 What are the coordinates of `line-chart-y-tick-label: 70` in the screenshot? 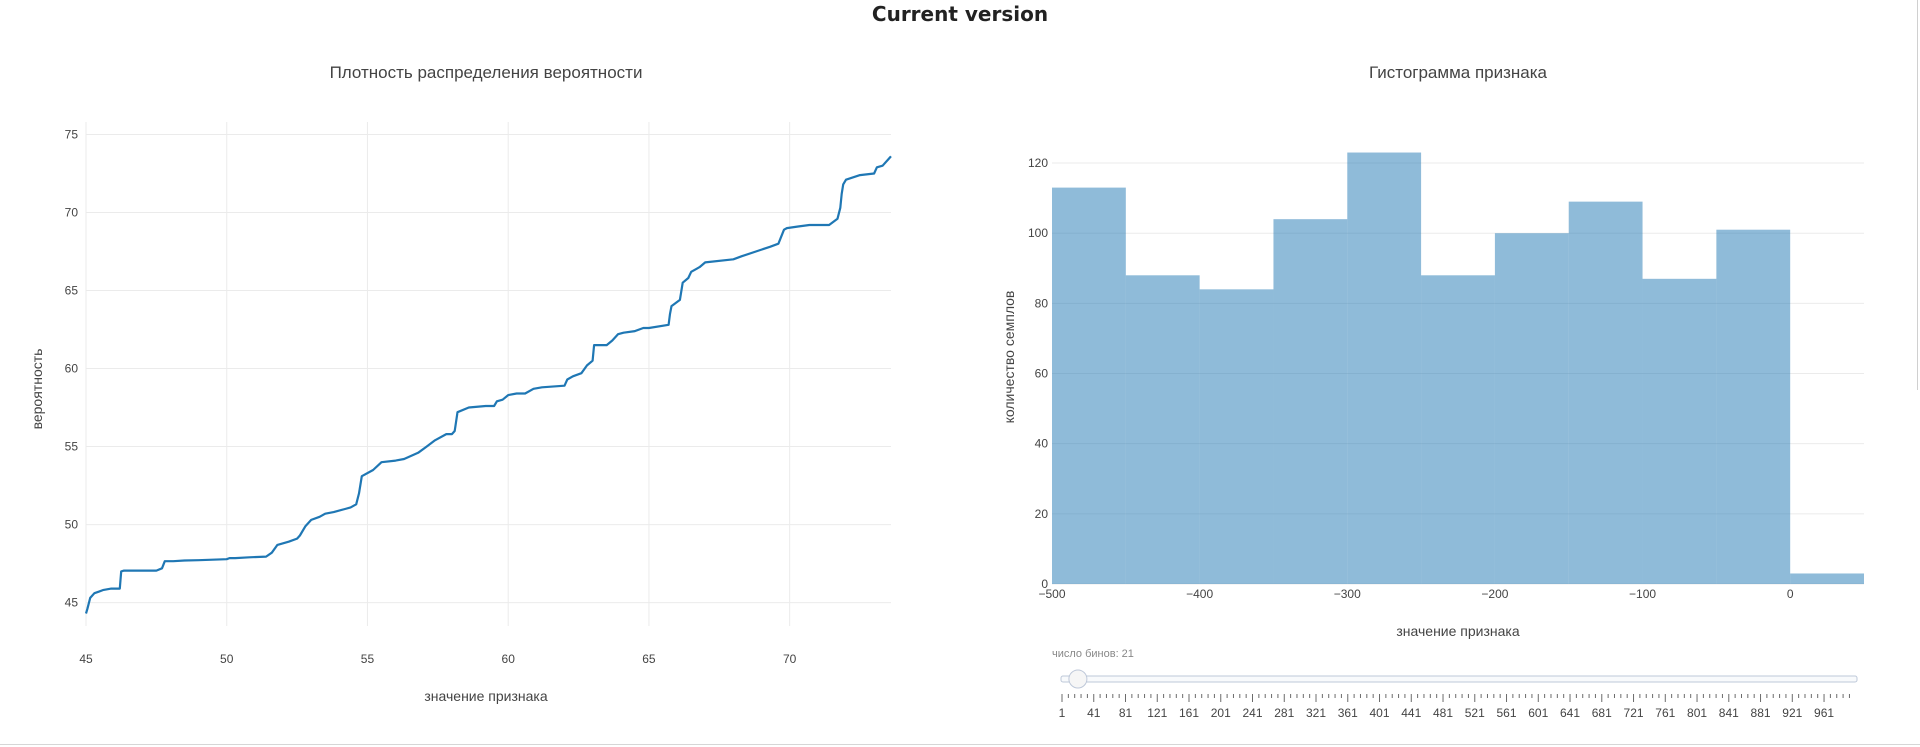 It's located at (72, 213).